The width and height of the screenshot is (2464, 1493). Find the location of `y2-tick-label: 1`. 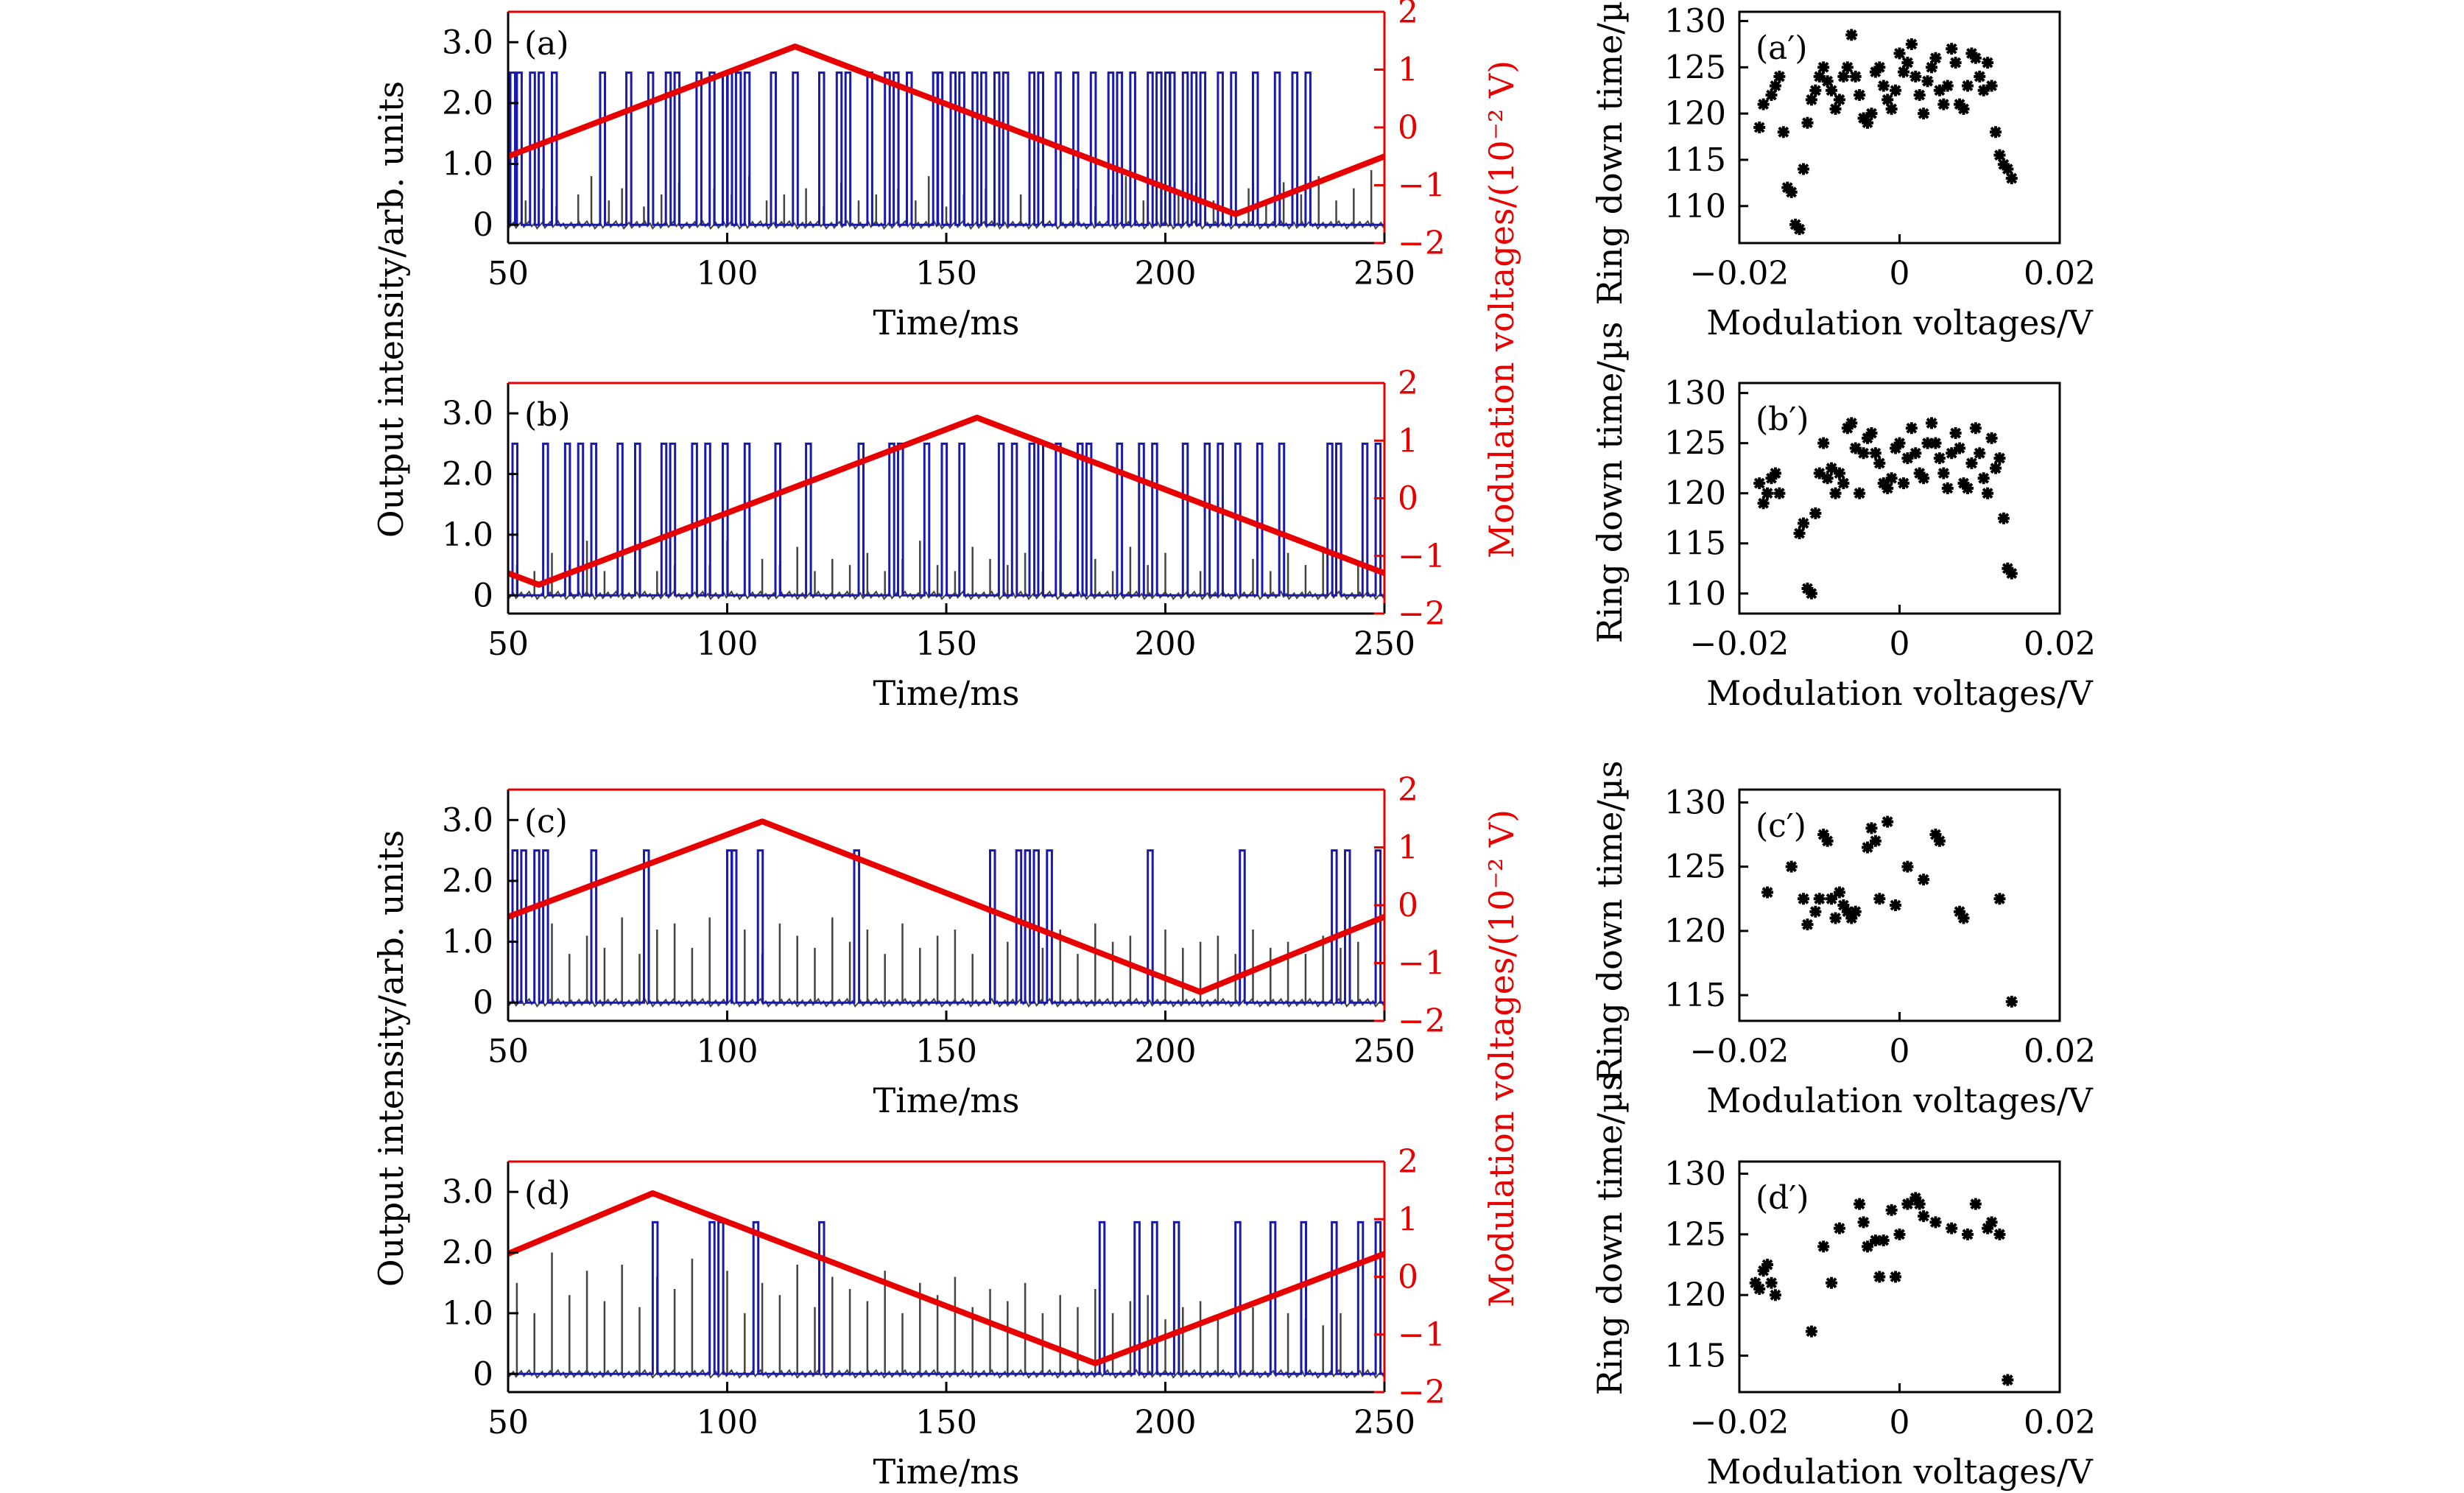

y2-tick-label: 1 is located at coordinates (1408, 70).